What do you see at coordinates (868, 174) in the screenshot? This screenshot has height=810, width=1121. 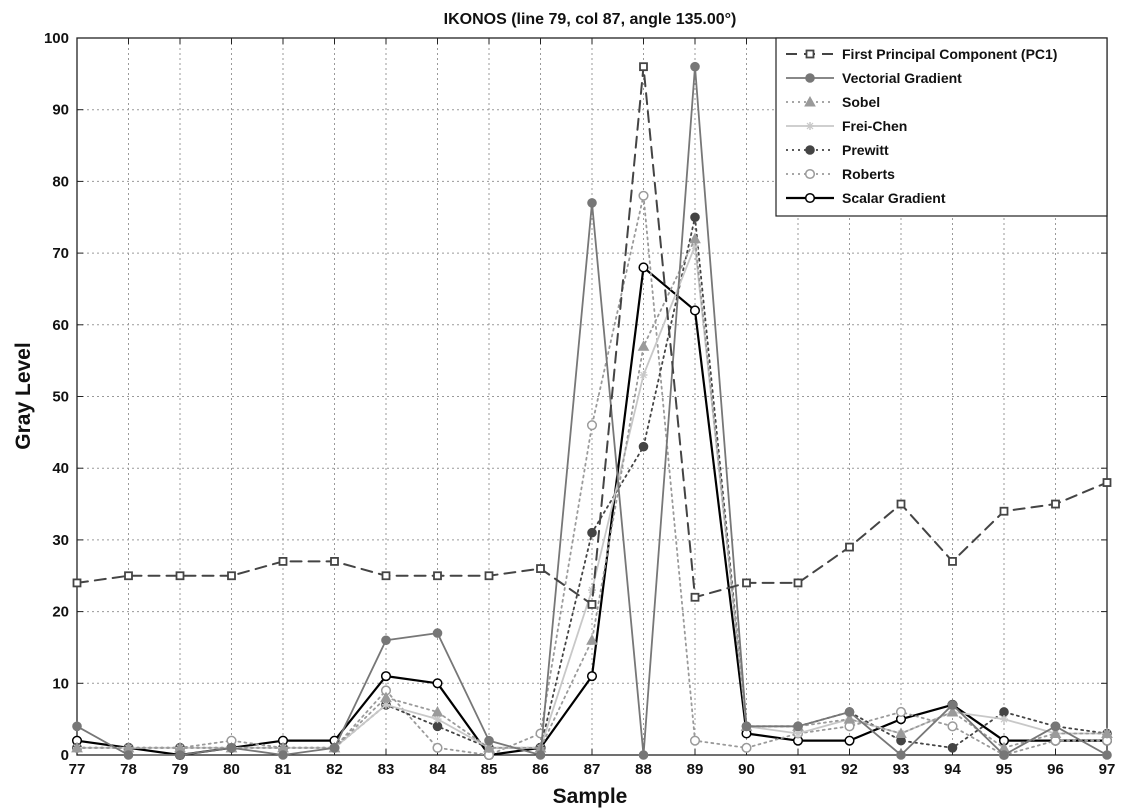 I see `legend-label: Roberts` at bounding box center [868, 174].